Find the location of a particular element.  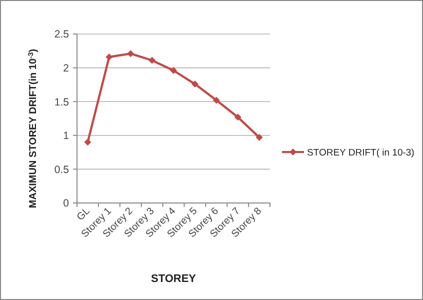

y-tick-label: 2.5 is located at coordinates (62, 34).